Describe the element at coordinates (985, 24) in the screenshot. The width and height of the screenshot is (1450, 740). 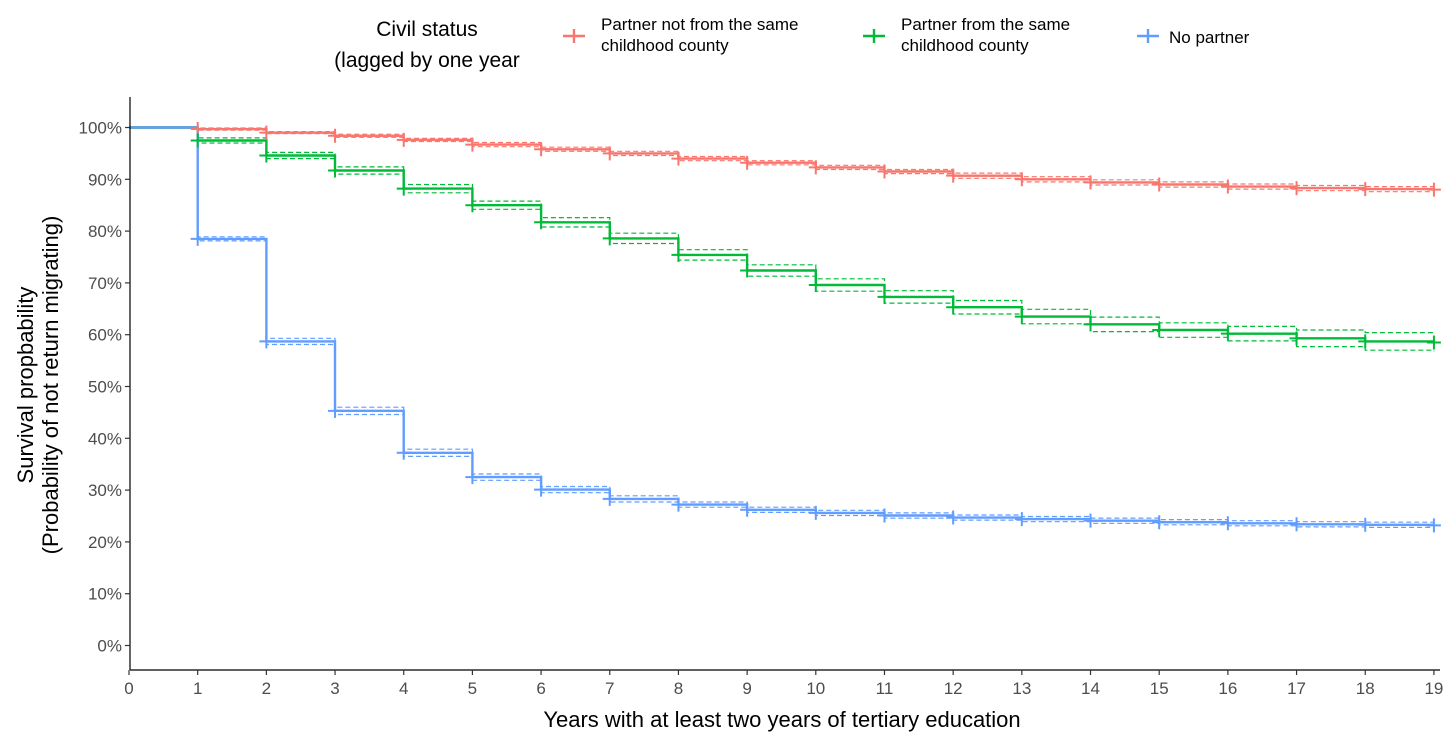
I see `legend-label-line: Partner from the same` at that location.